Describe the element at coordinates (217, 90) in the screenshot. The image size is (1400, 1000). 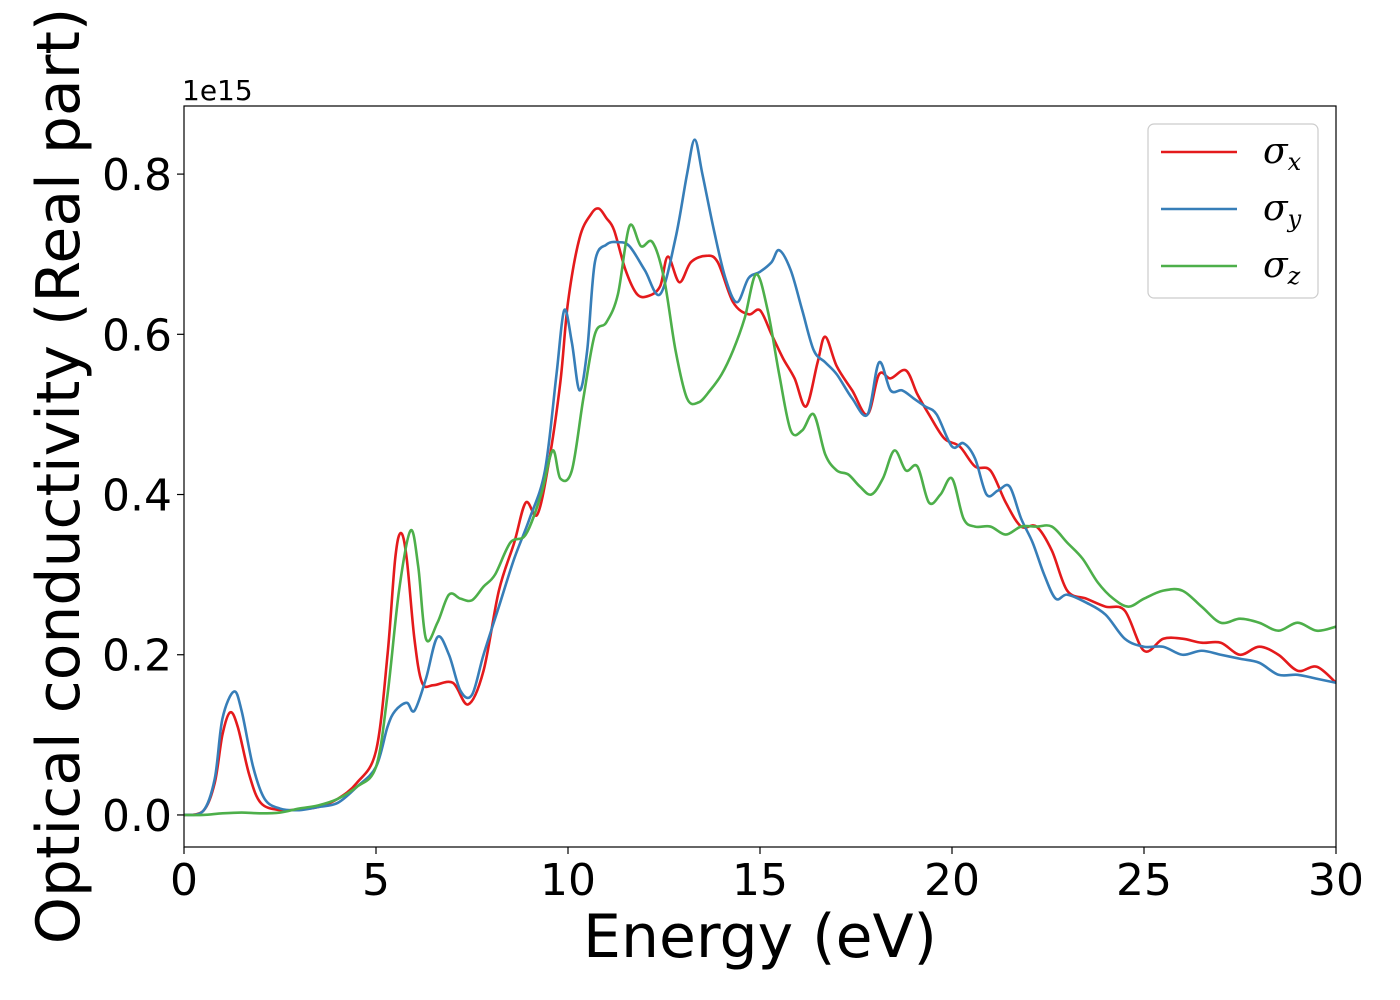
I see `y-offset-label: 1e15` at that location.